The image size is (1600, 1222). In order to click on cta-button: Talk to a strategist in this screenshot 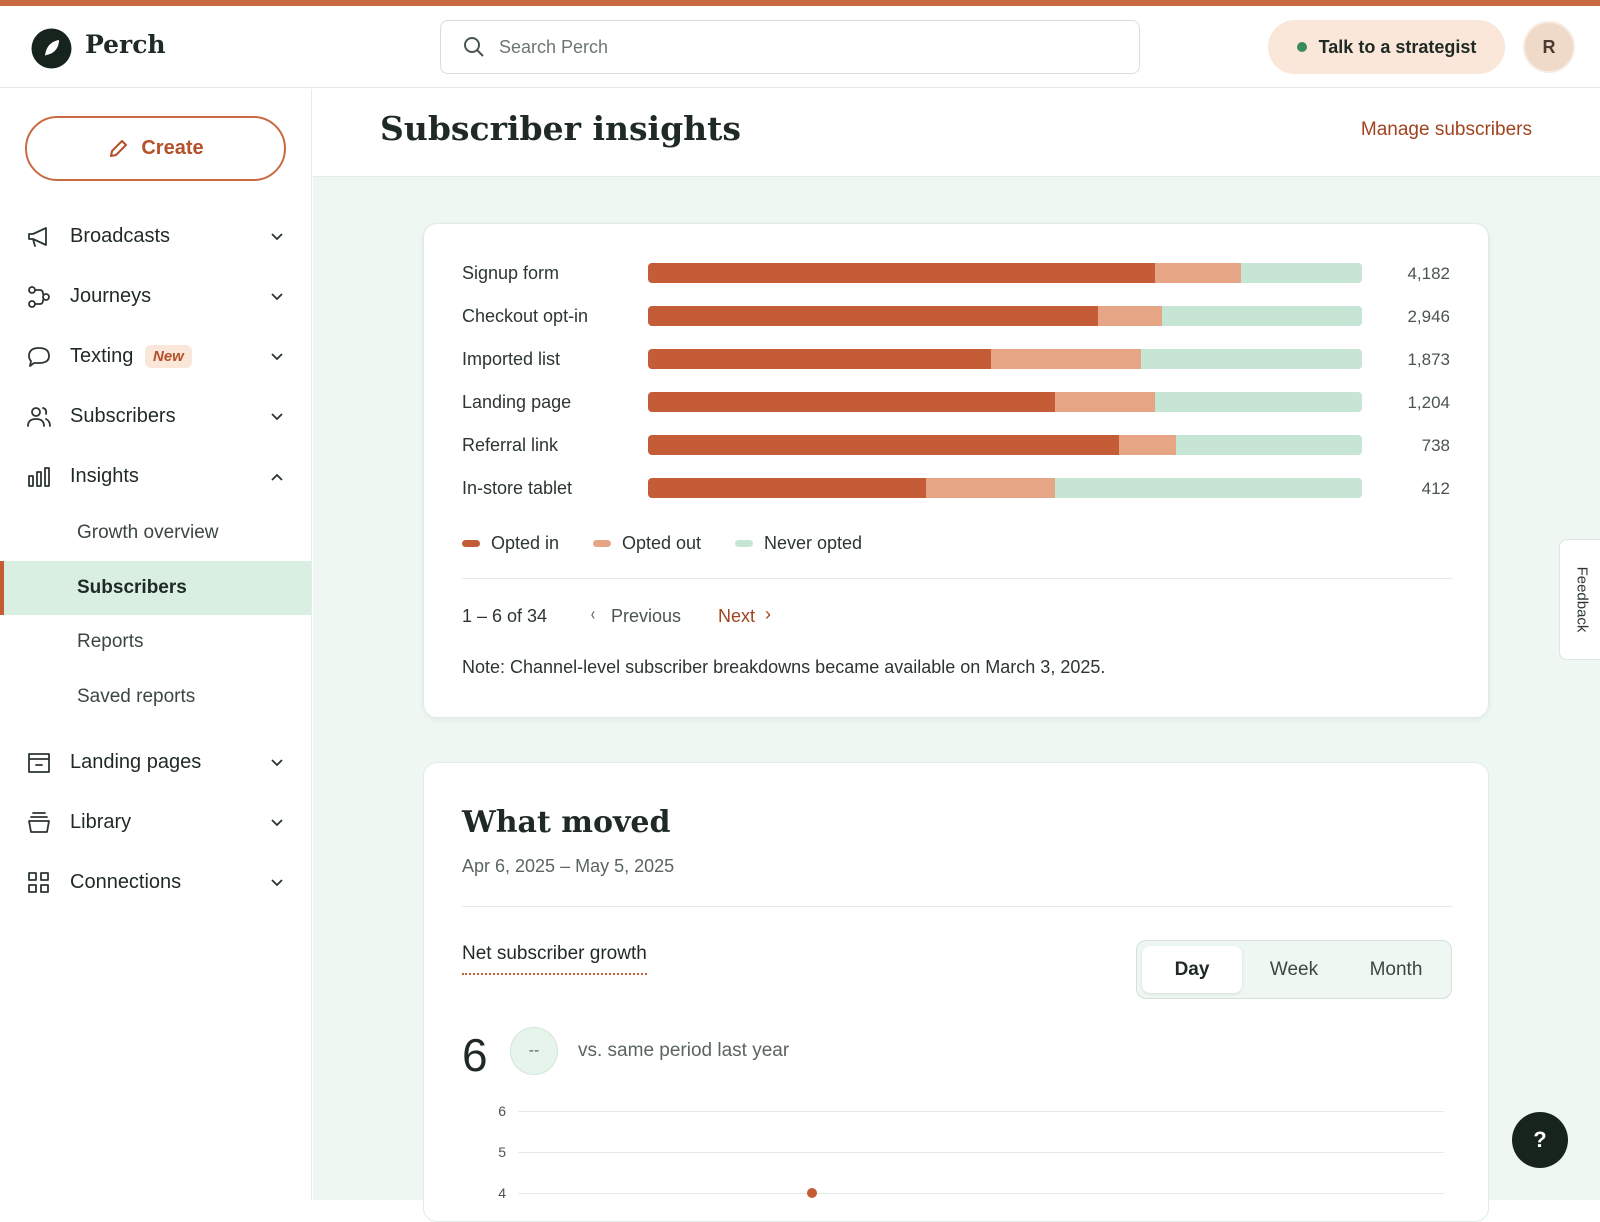, I will do `click(1386, 47)`.